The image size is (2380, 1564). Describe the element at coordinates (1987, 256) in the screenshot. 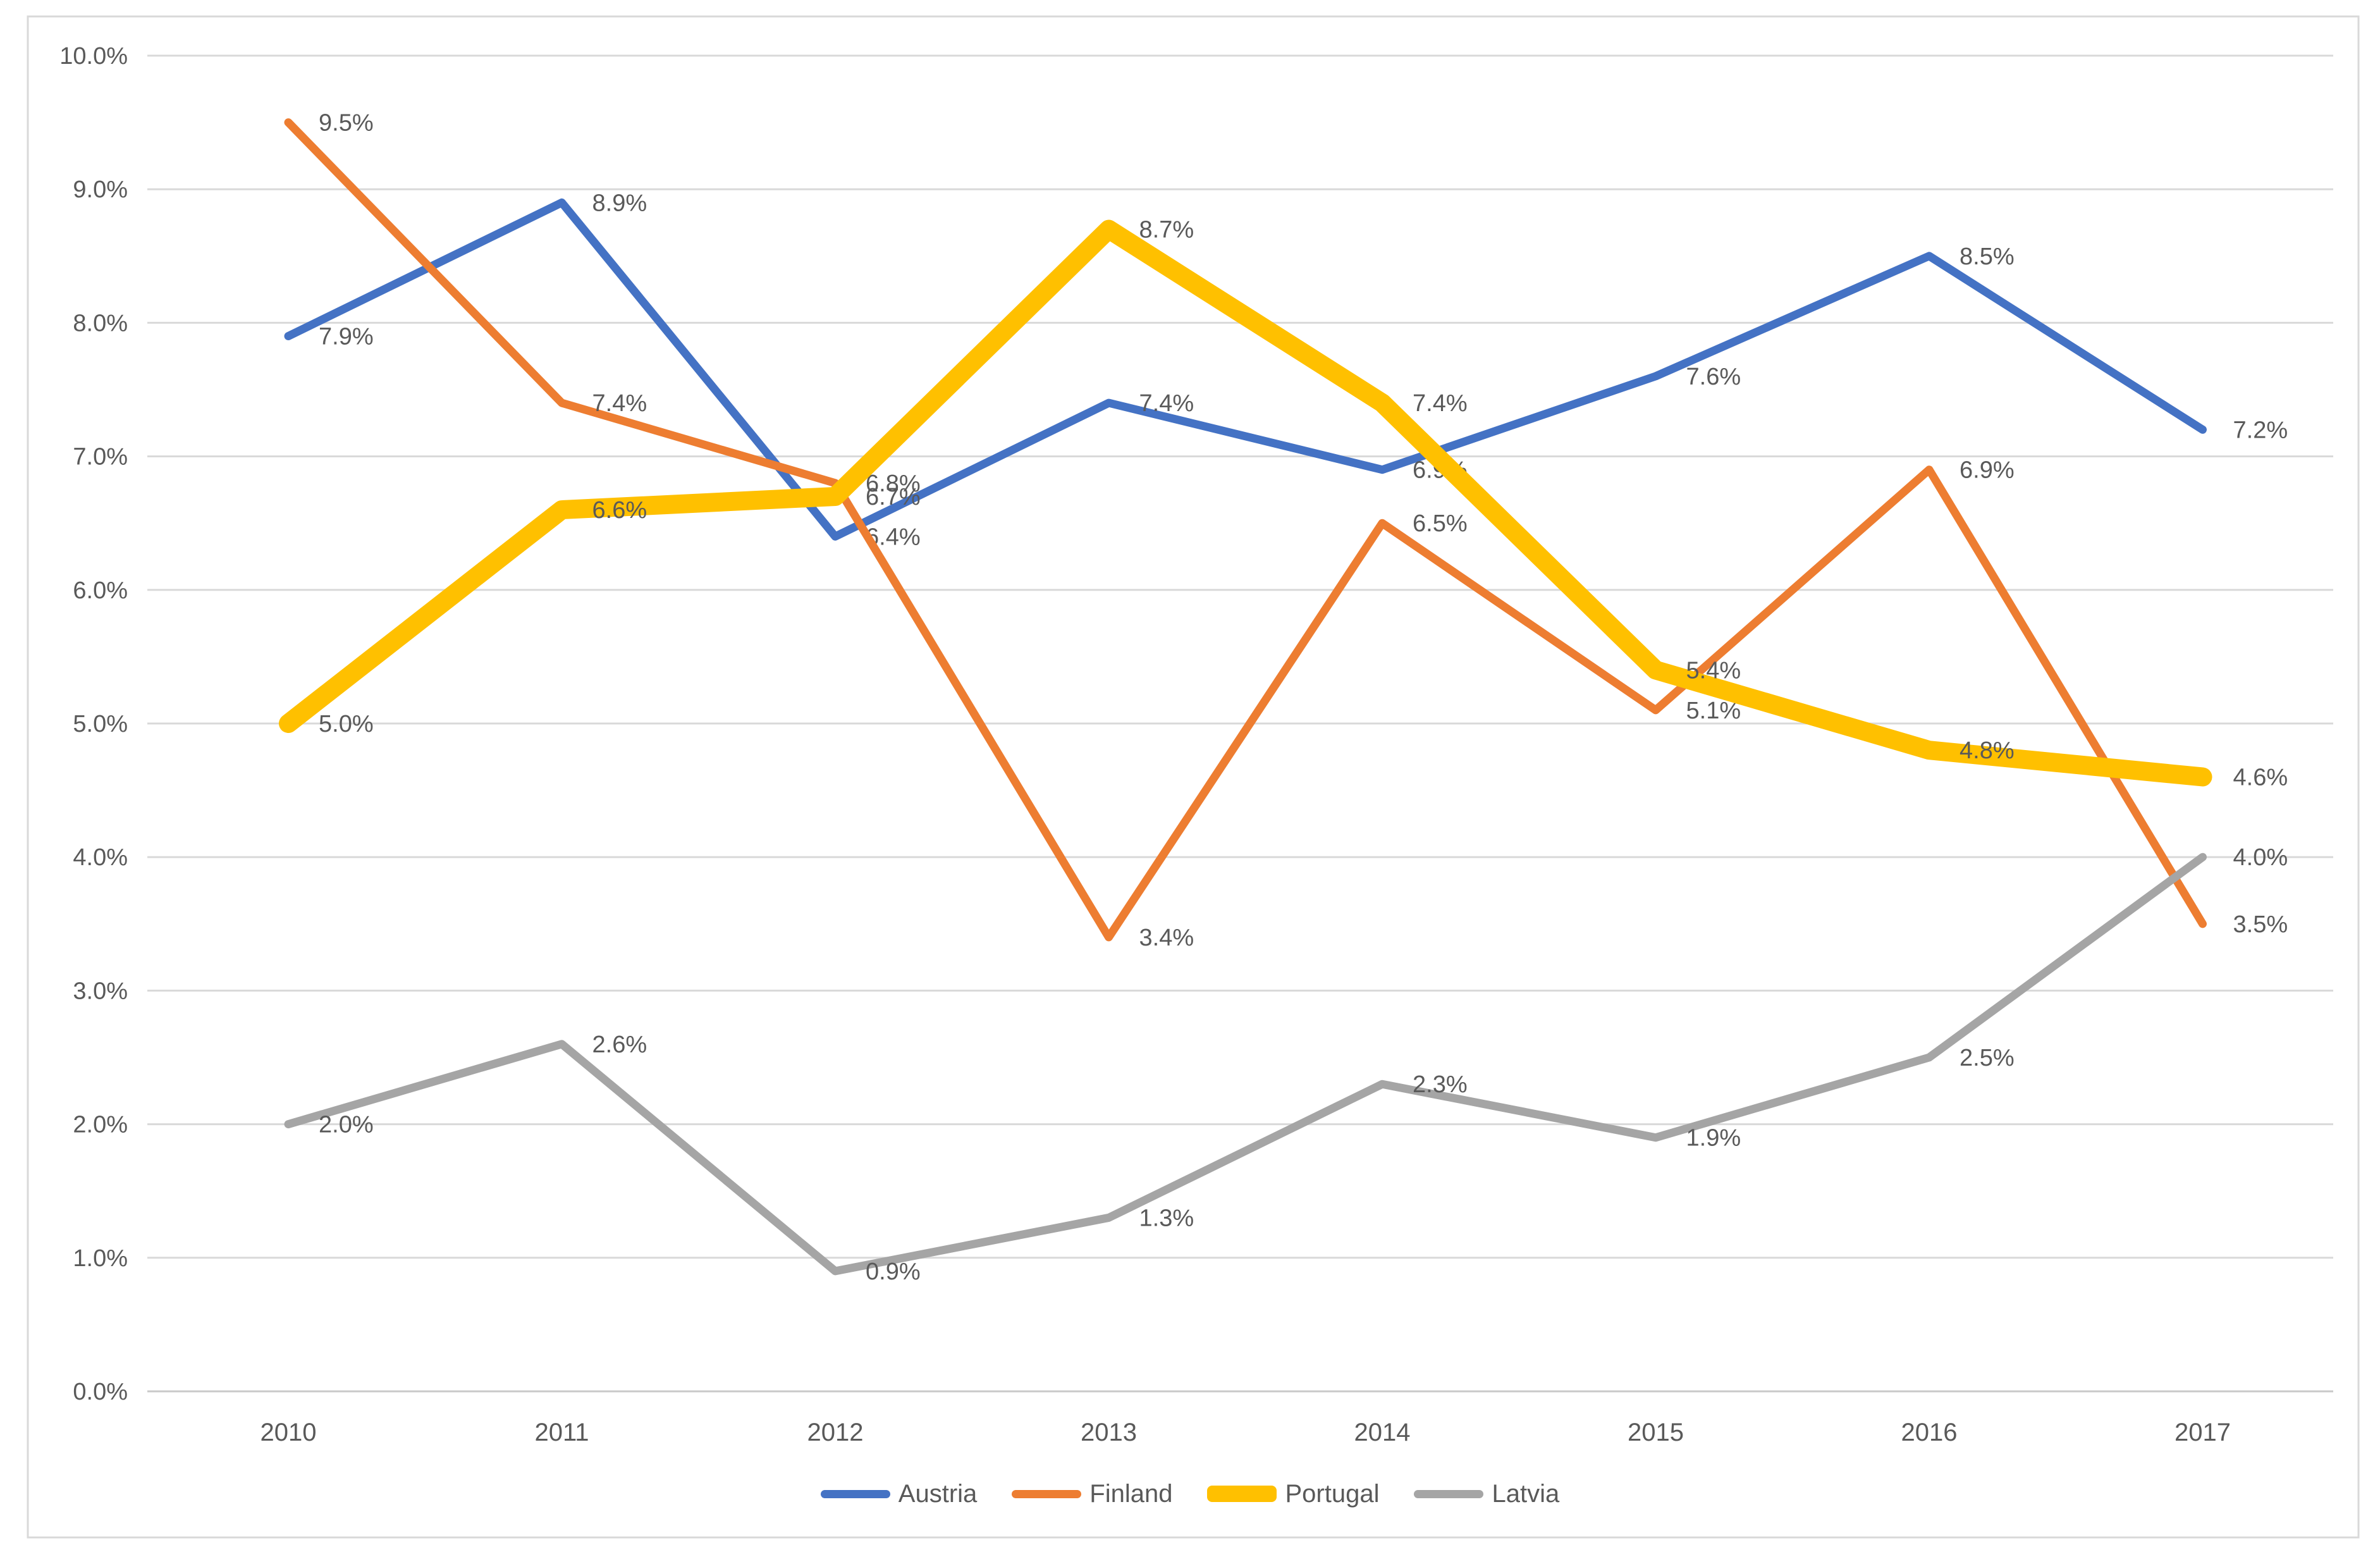

I see `data-label-austria: 8.5%` at that location.